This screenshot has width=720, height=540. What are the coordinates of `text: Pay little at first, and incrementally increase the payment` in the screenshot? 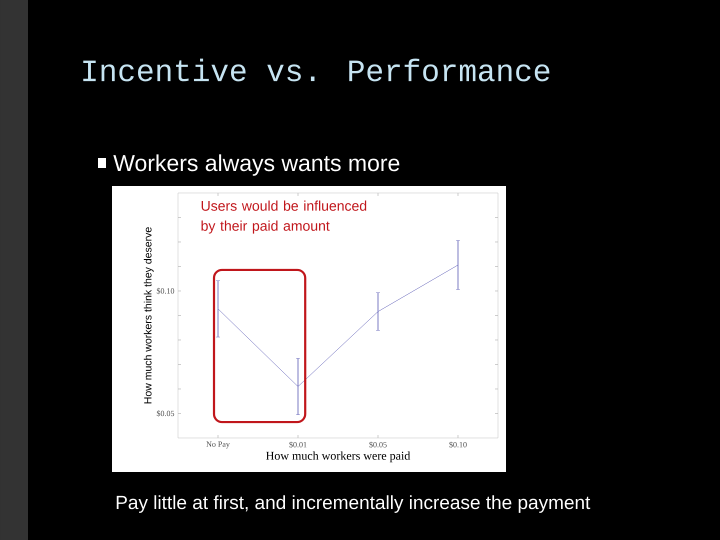 It's located at (353, 504).